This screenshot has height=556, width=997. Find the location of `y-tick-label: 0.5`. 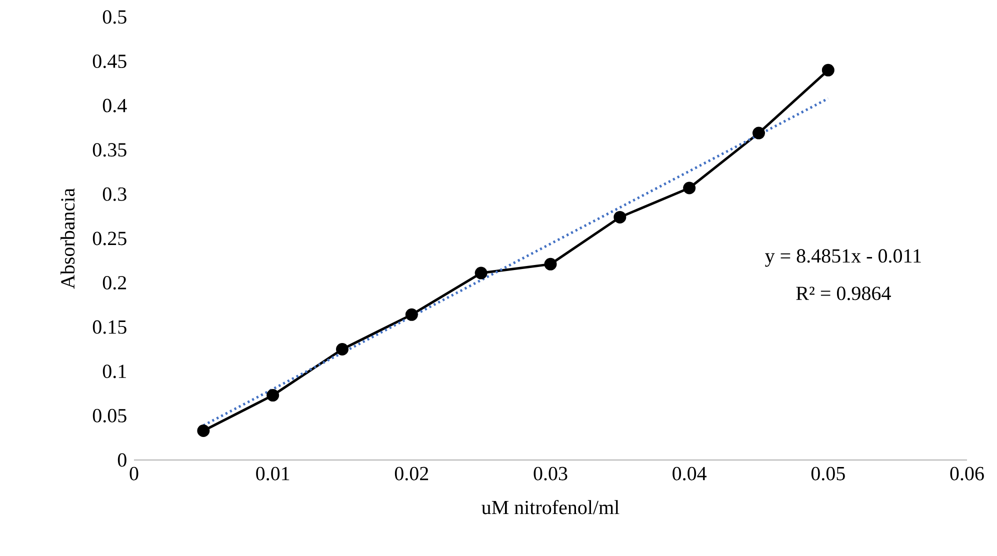

y-tick-label: 0.5 is located at coordinates (114, 17).